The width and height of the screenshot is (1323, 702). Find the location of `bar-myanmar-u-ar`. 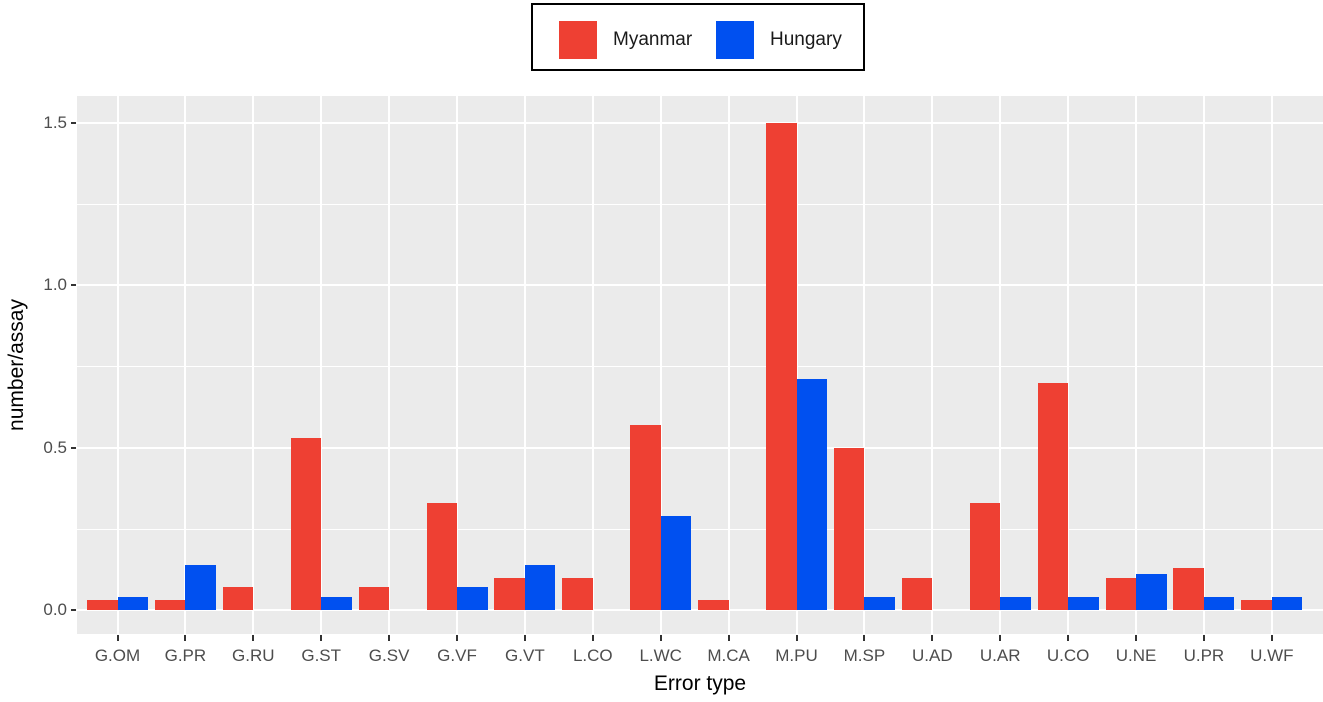

bar-myanmar-u-ar is located at coordinates (985, 556).